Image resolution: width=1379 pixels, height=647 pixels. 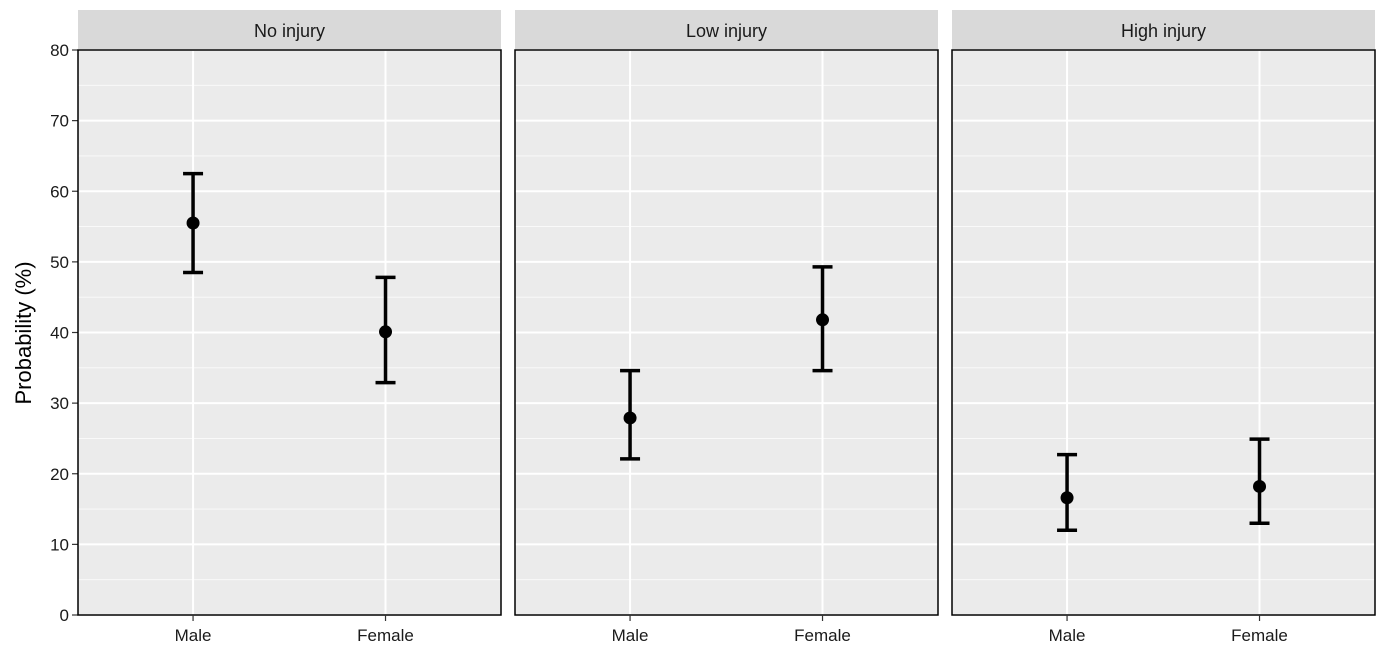 What do you see at coordinates (59, 474) in the screenshot?
I see `y-tick-label: 20` at bounding box center [59, 474].